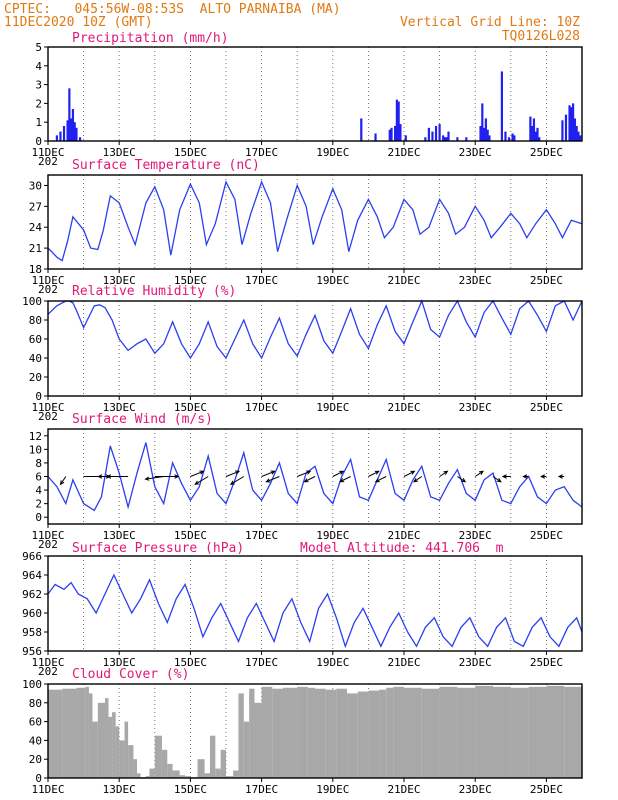 This screenshot has height=800, width=618. I want to click on header-grid-note: Vertical Grid Line: 10Z, so click(490, 22).